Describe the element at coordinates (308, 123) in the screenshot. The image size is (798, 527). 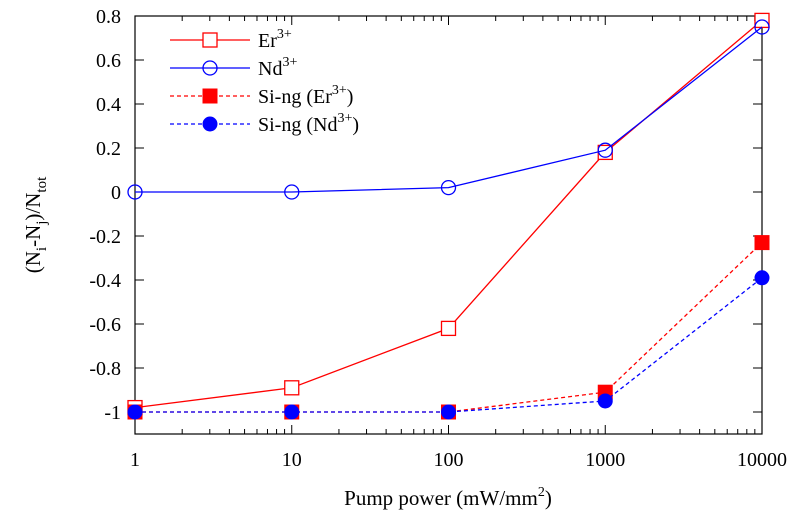
I see `legend-label: Si-ng (Nd3+)` at that location.